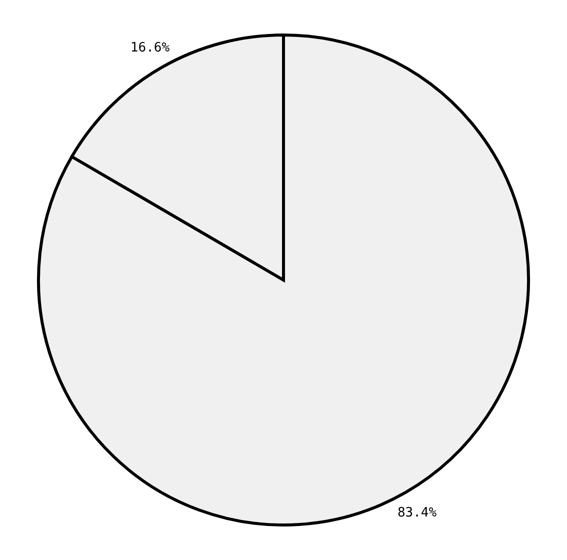 This screenshot has width=567, height=560. What do you see at coordinates (417, 512) in the screenshot?
I see `data-label: 83.4%` at bounding box center [417, 512].